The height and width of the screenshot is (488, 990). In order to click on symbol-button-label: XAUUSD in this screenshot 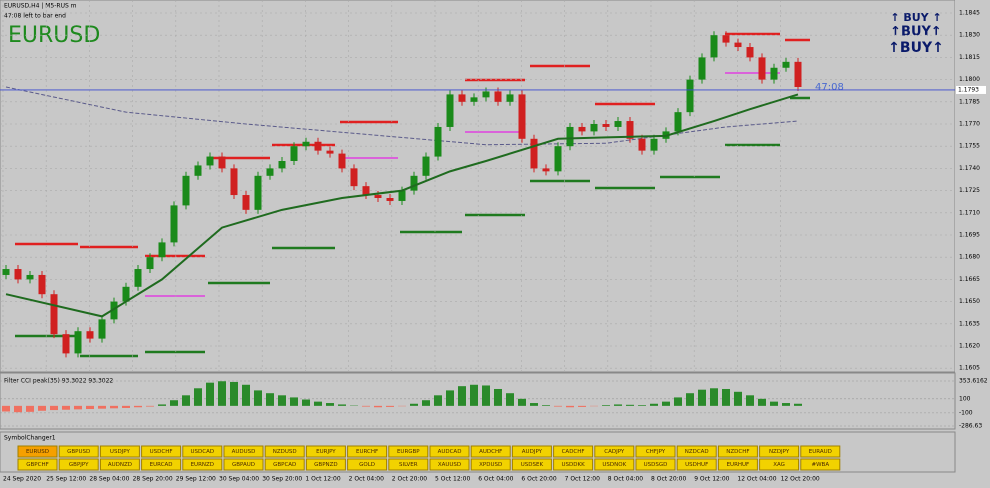, I will do `click(449, 465)`.